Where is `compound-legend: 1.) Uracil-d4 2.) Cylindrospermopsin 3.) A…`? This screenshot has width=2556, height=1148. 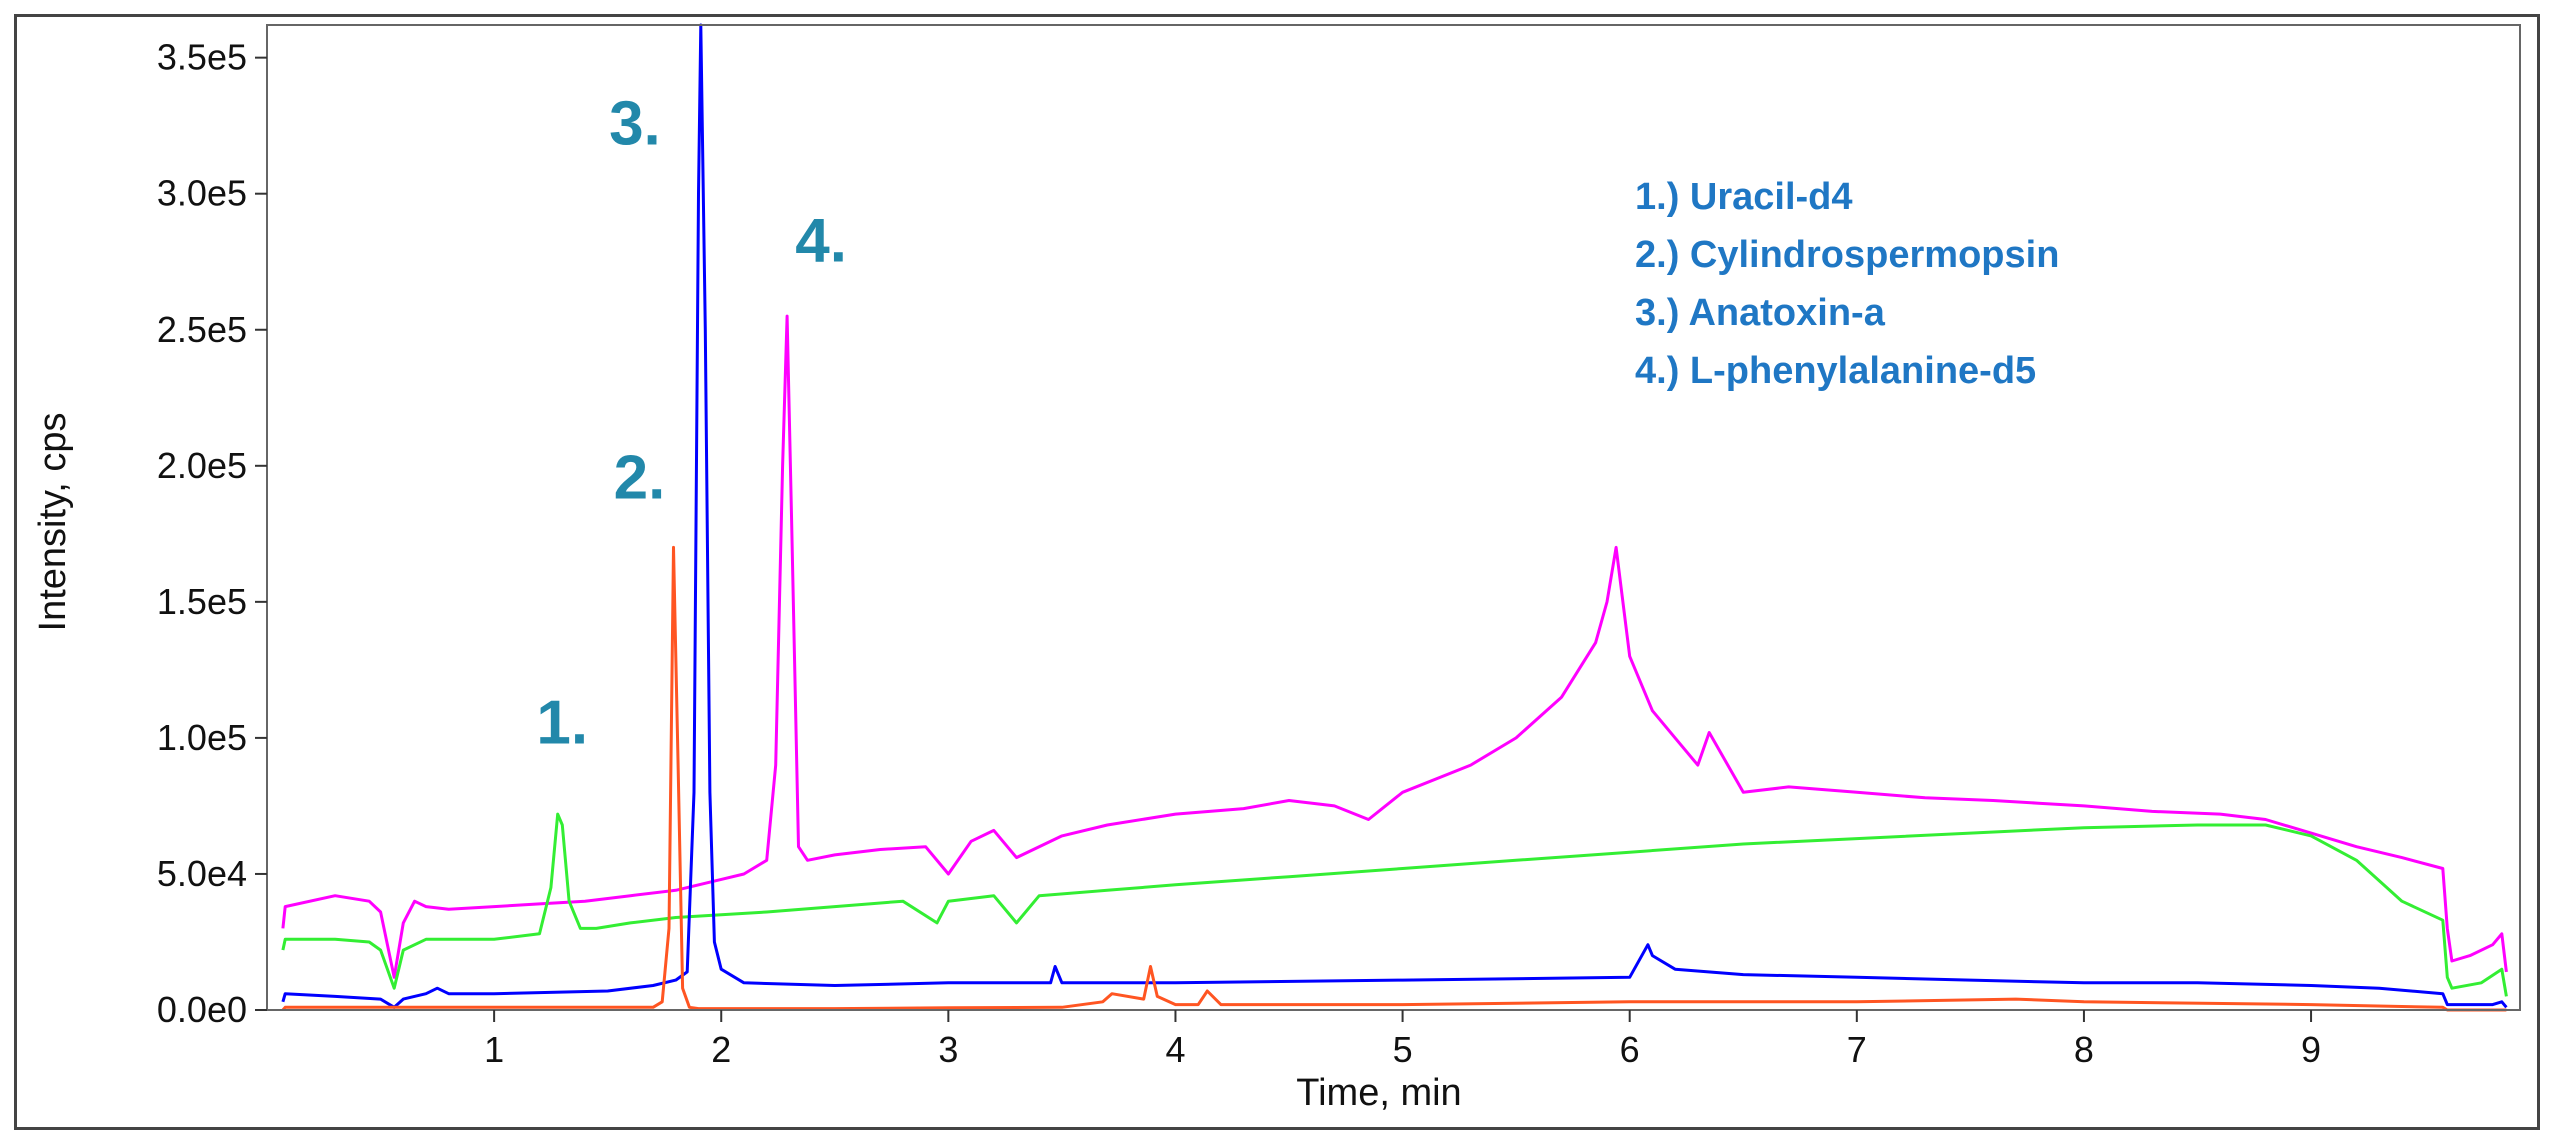
compound-legend: 1.) Uracil-d4 2.) Cylindrospermopsin 3.) A… is located at coordinates (1847, 284).